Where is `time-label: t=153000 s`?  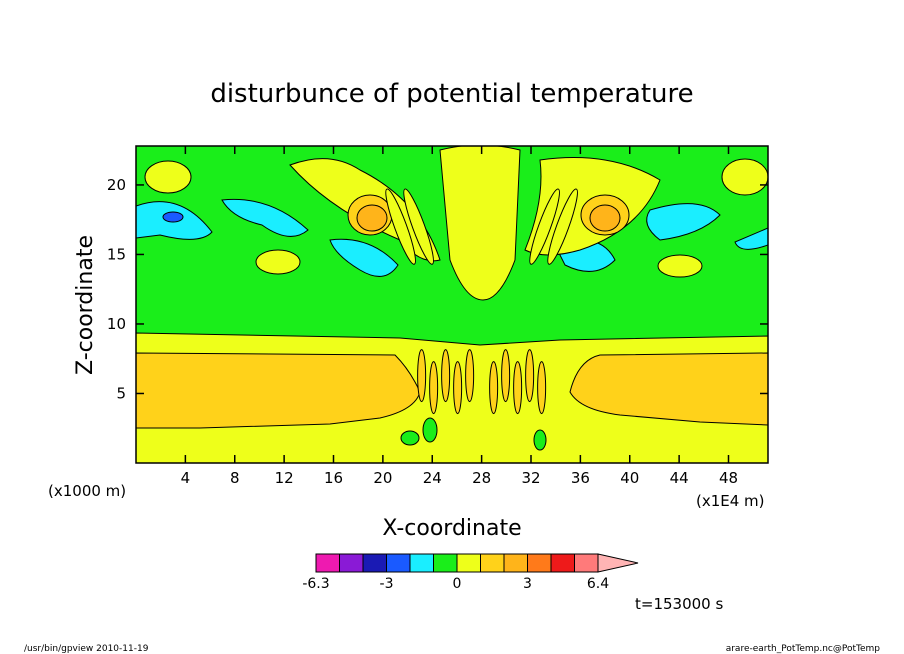 time-label: t=153000 s is located at coordinates (679, 604).